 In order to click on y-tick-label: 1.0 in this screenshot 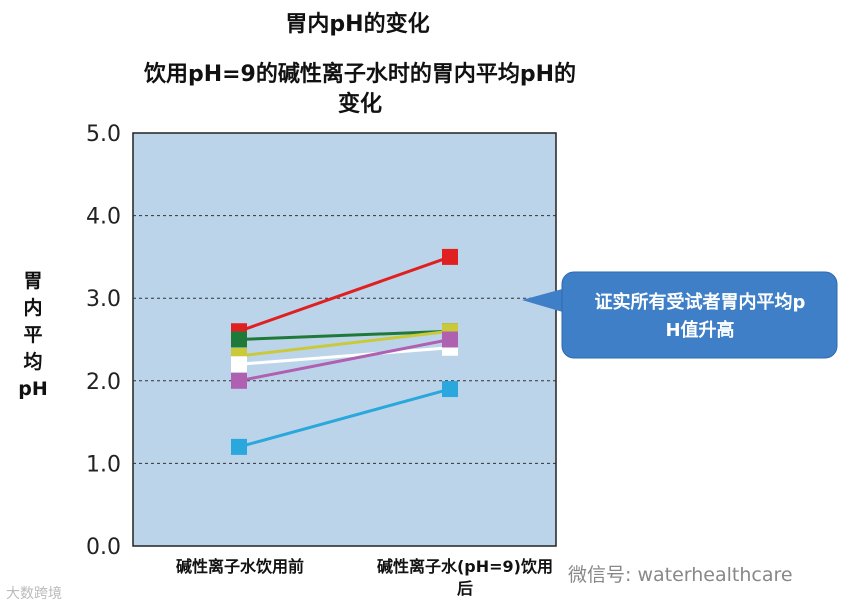, I will do `click(103, 464)`.